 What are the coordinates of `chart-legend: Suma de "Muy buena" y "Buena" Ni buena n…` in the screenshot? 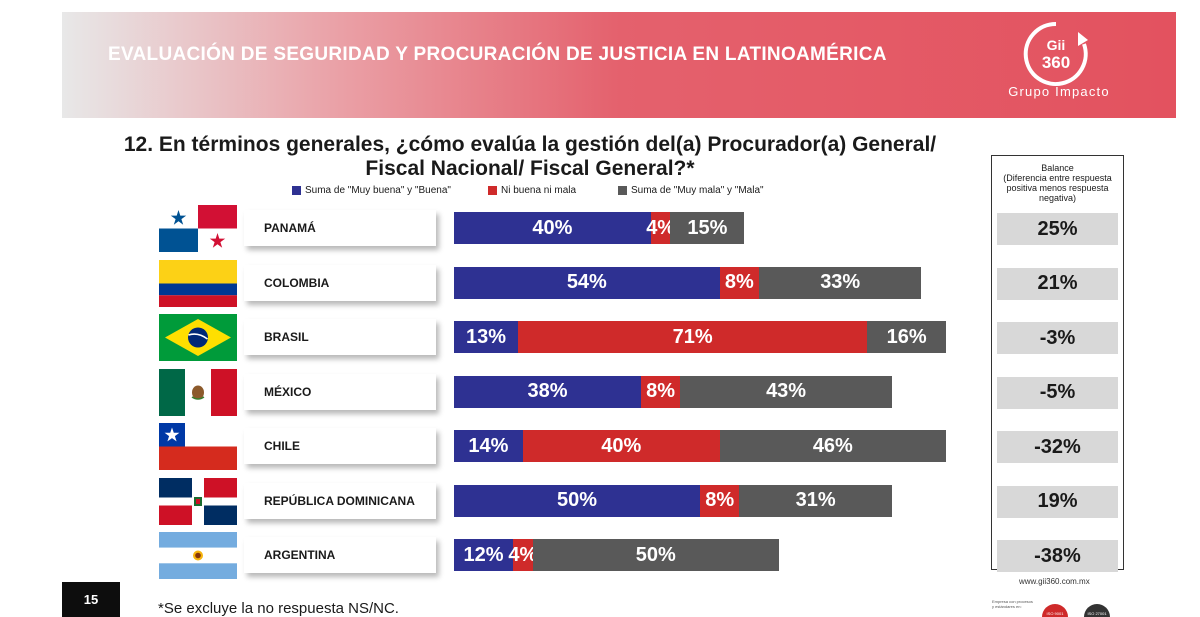 It's located at (602, 192).